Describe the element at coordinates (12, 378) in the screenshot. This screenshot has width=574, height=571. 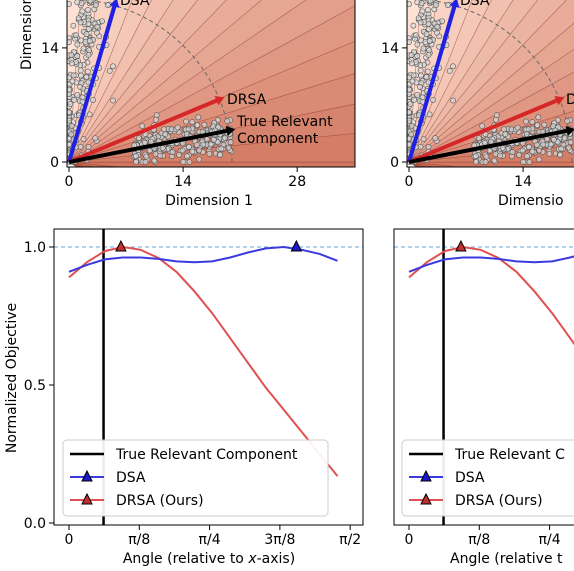
I see `y-axis-label-objective: Normalized Objective` at that location.